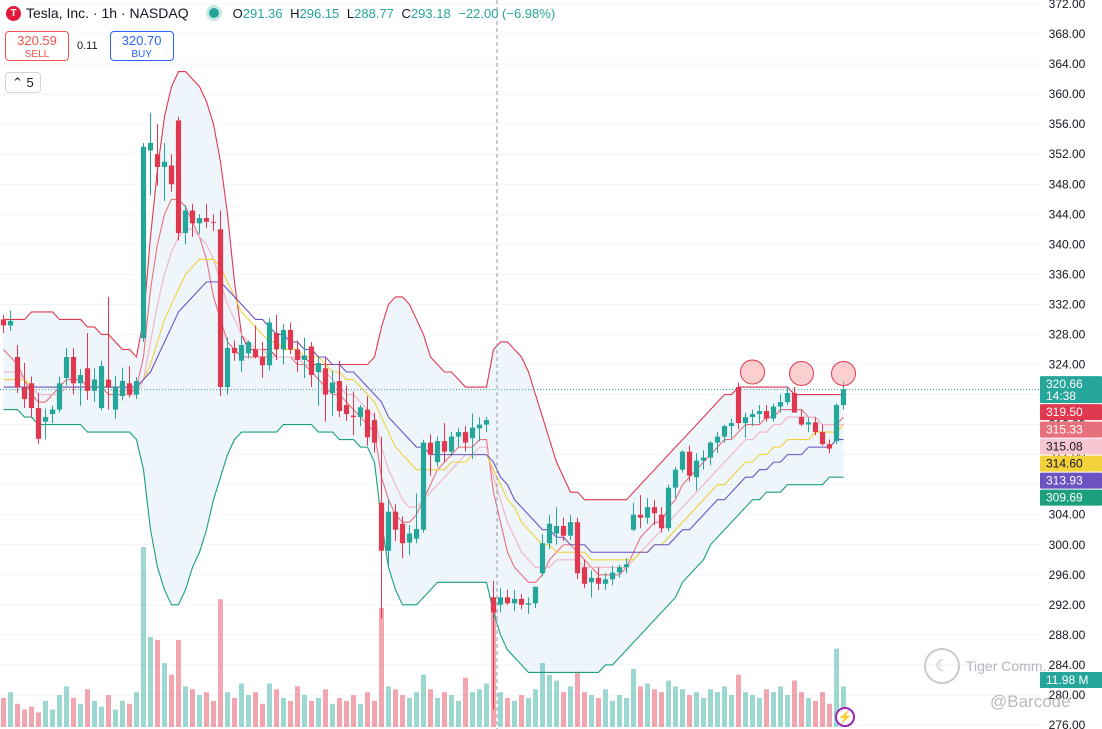  I want to click on sell-button: 320.59 SELL, so click(37, 46).